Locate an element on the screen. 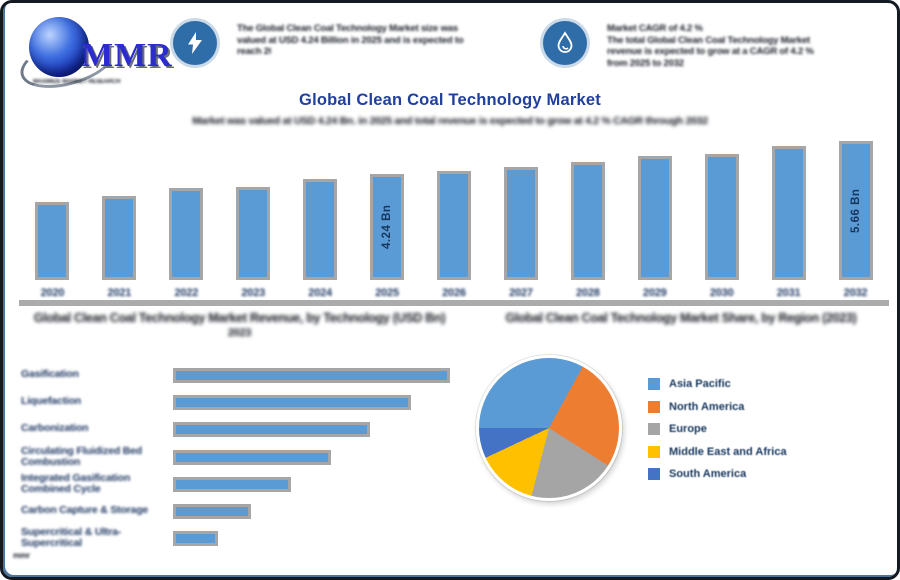 This screenshot has width=900, height=580. technology-row: Integrated Gasification Combined Cycle is located at coordinates (239, 484).